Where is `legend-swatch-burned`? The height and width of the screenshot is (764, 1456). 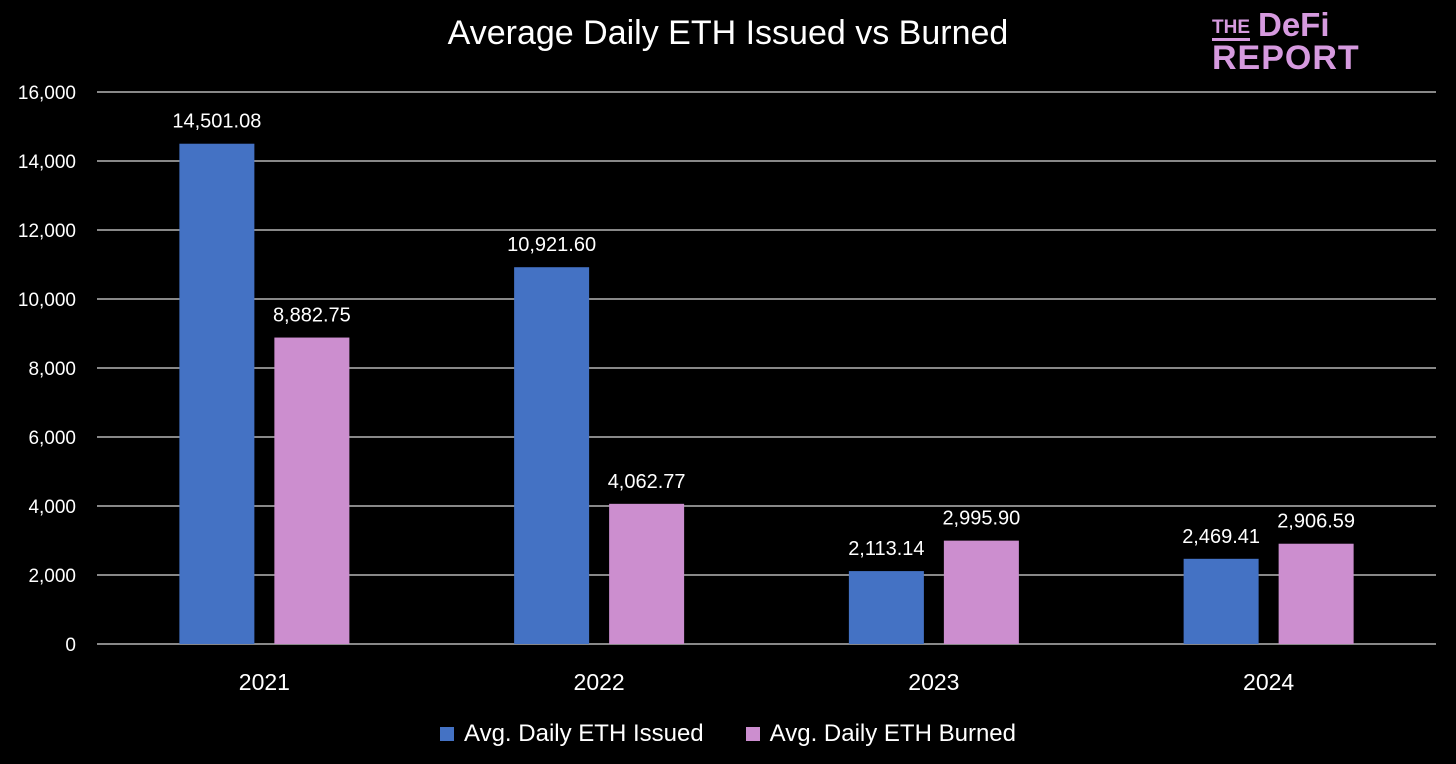 legend-swatch-burned is located at coordinates (752, 734).